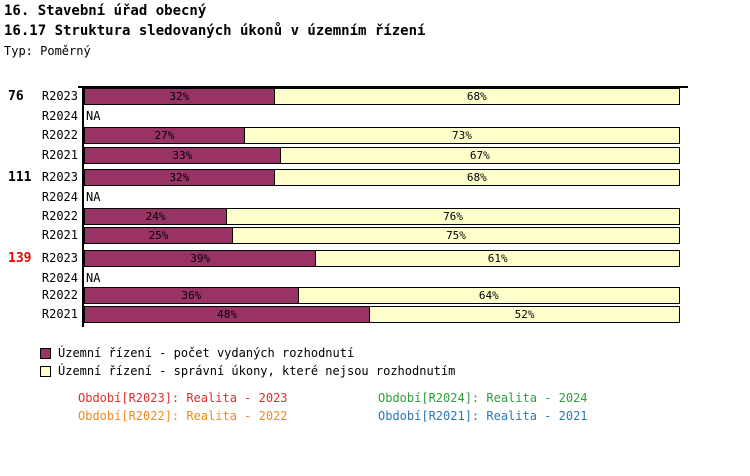  I want to click on footnote-period-r2023: Období[R2023]: Realita - 2023, so click(183, 398).